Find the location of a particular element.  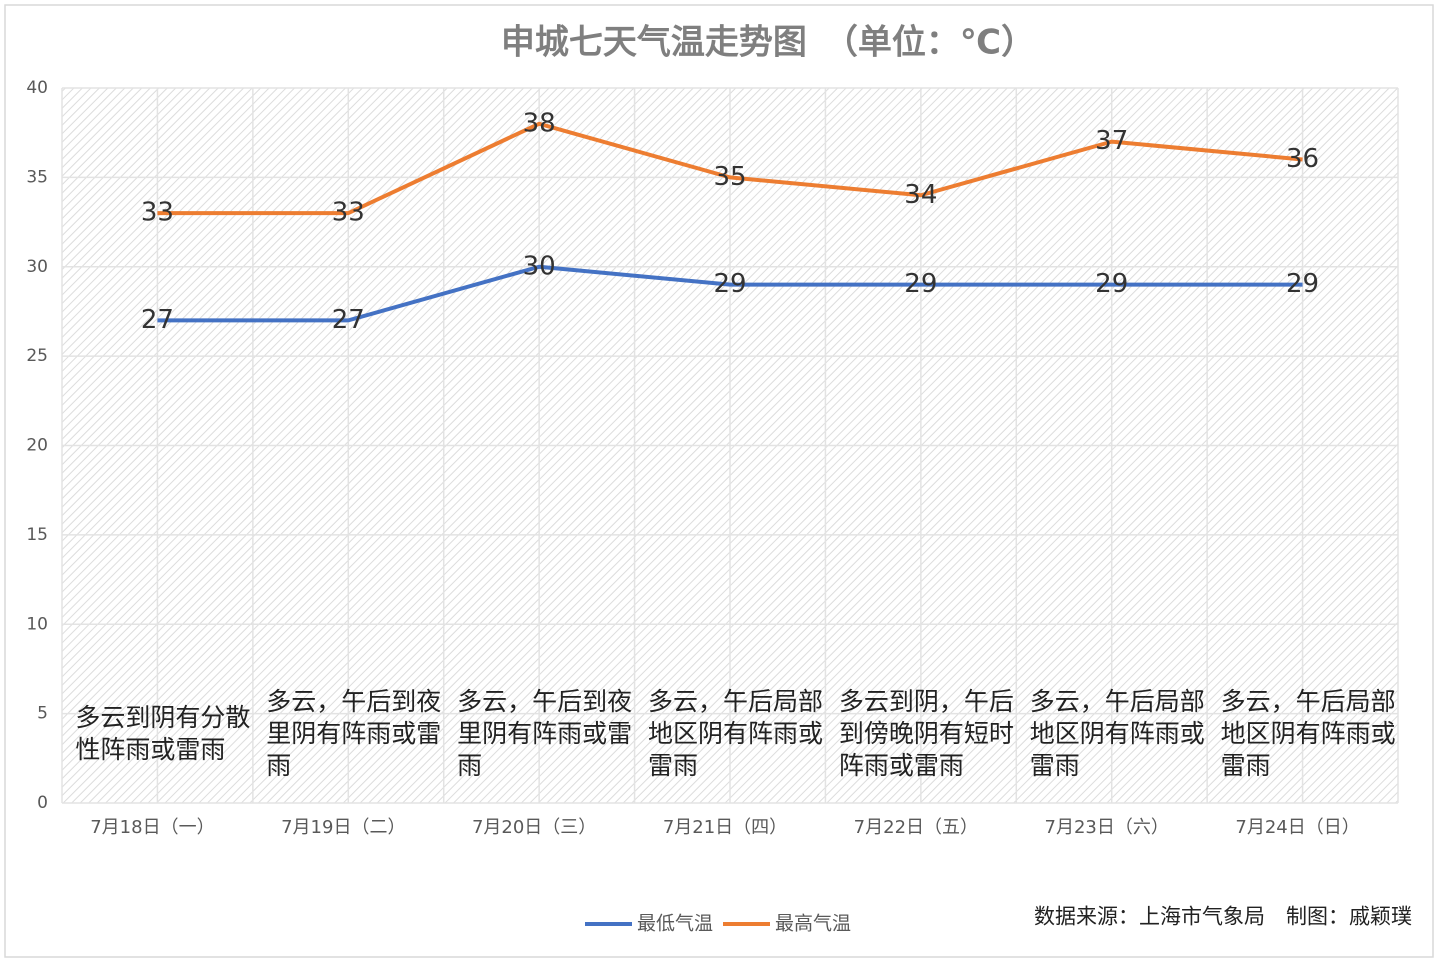

weather-note: 多云到阴有分散性阵雨或雷雨 is located at coordinates (165, 734).